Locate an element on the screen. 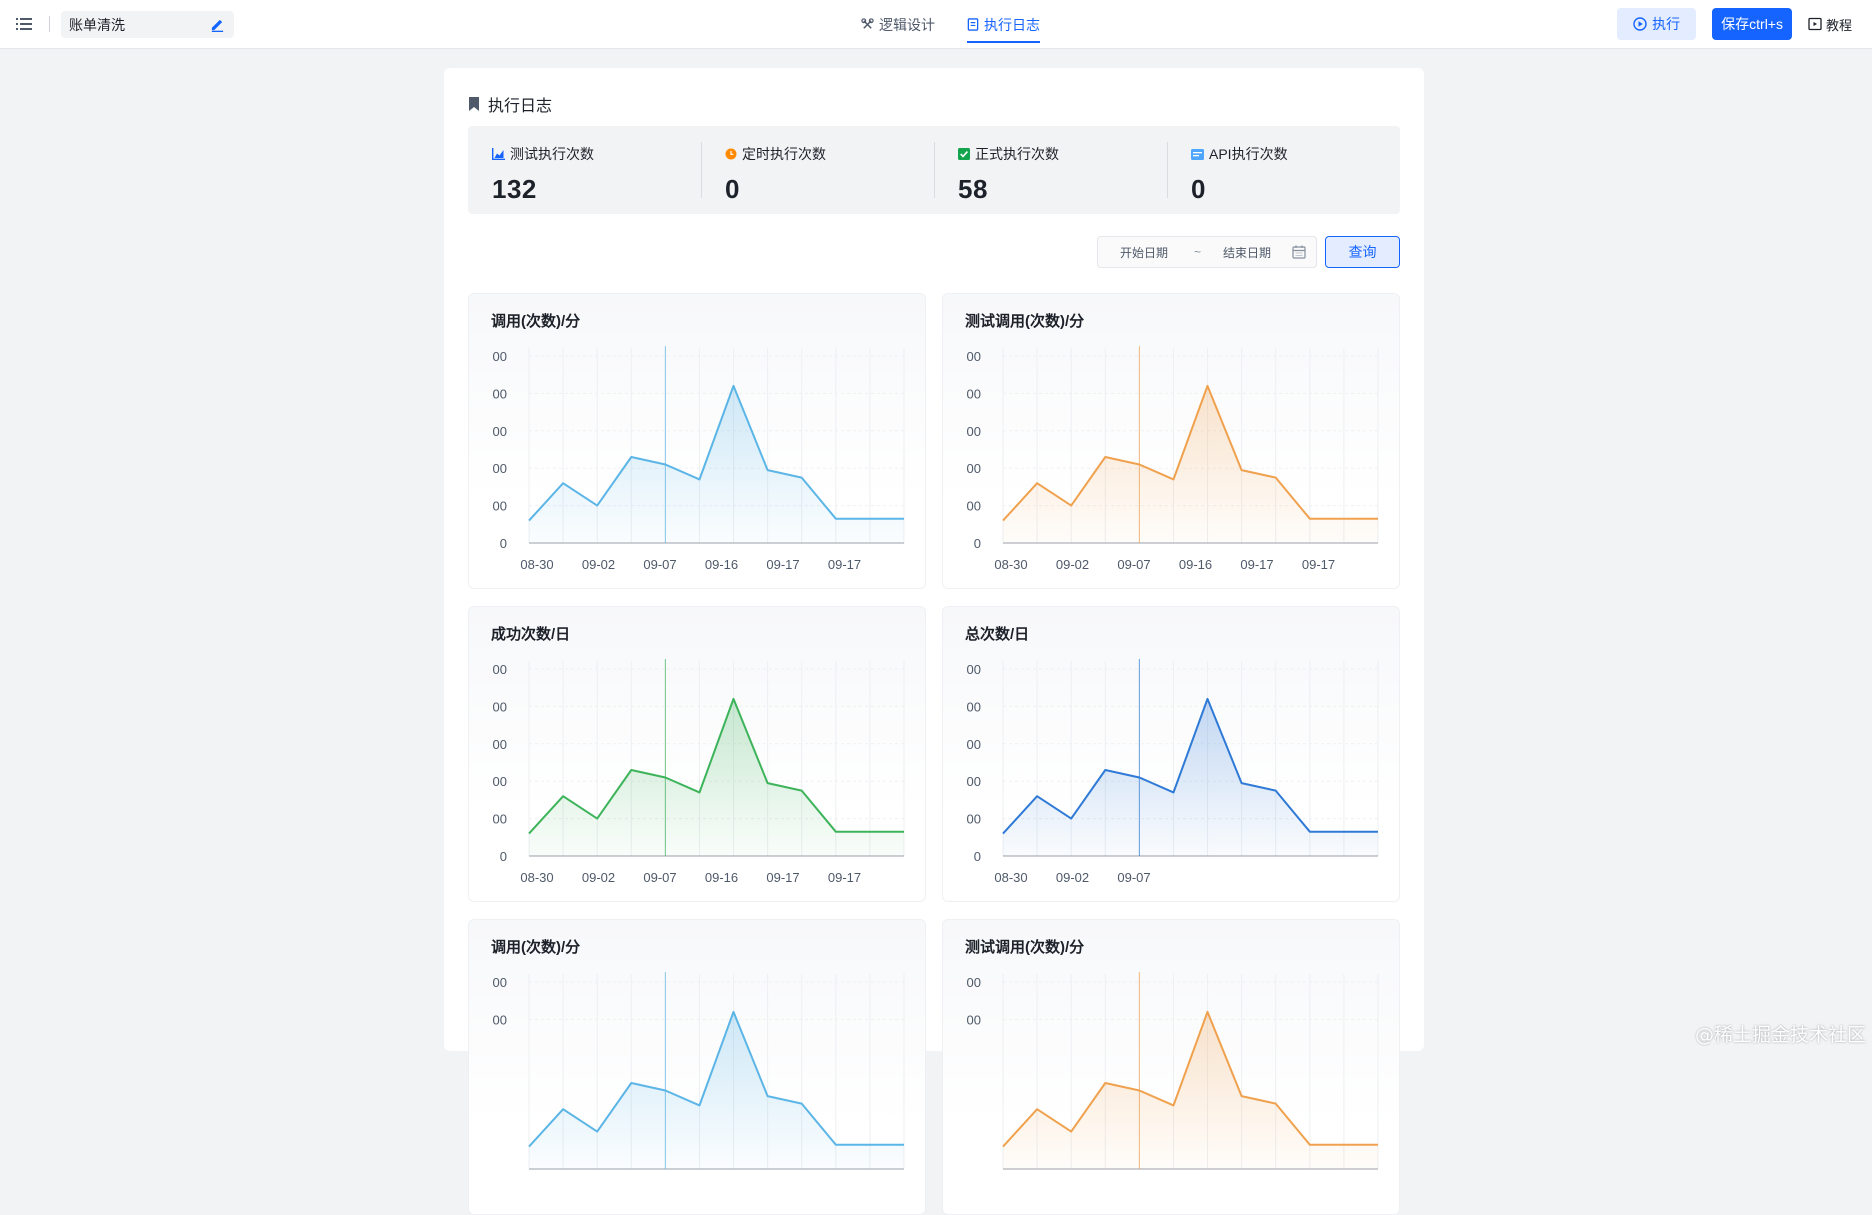 This screenshot has width=1872, height=1215. run-button-label: 执行 is located at coordinates (1666, 24).